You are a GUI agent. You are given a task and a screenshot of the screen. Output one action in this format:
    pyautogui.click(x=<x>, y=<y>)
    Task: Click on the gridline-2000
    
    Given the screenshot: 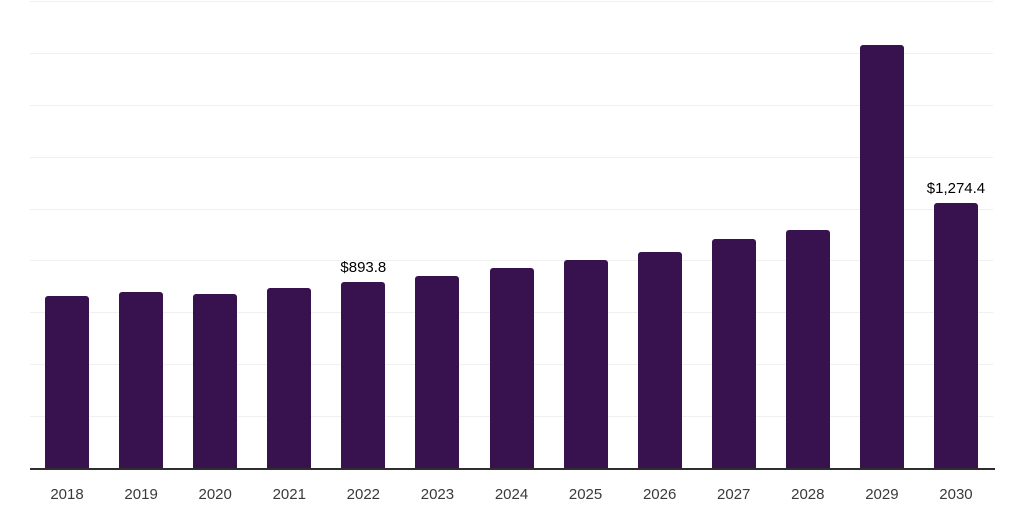 What is the action you would take?
    pyautogui.click(x=511, y=53)
    